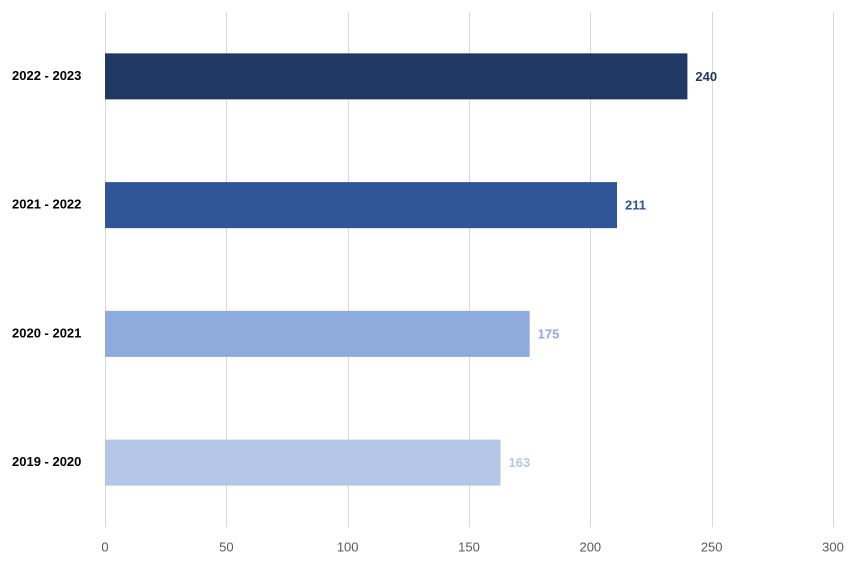 The width and height of the screenshot is (866, 572). Describe the element at coordinates (46, 75) in the screenshot. I see `category-label-1: 2022 - 2023` at that location.